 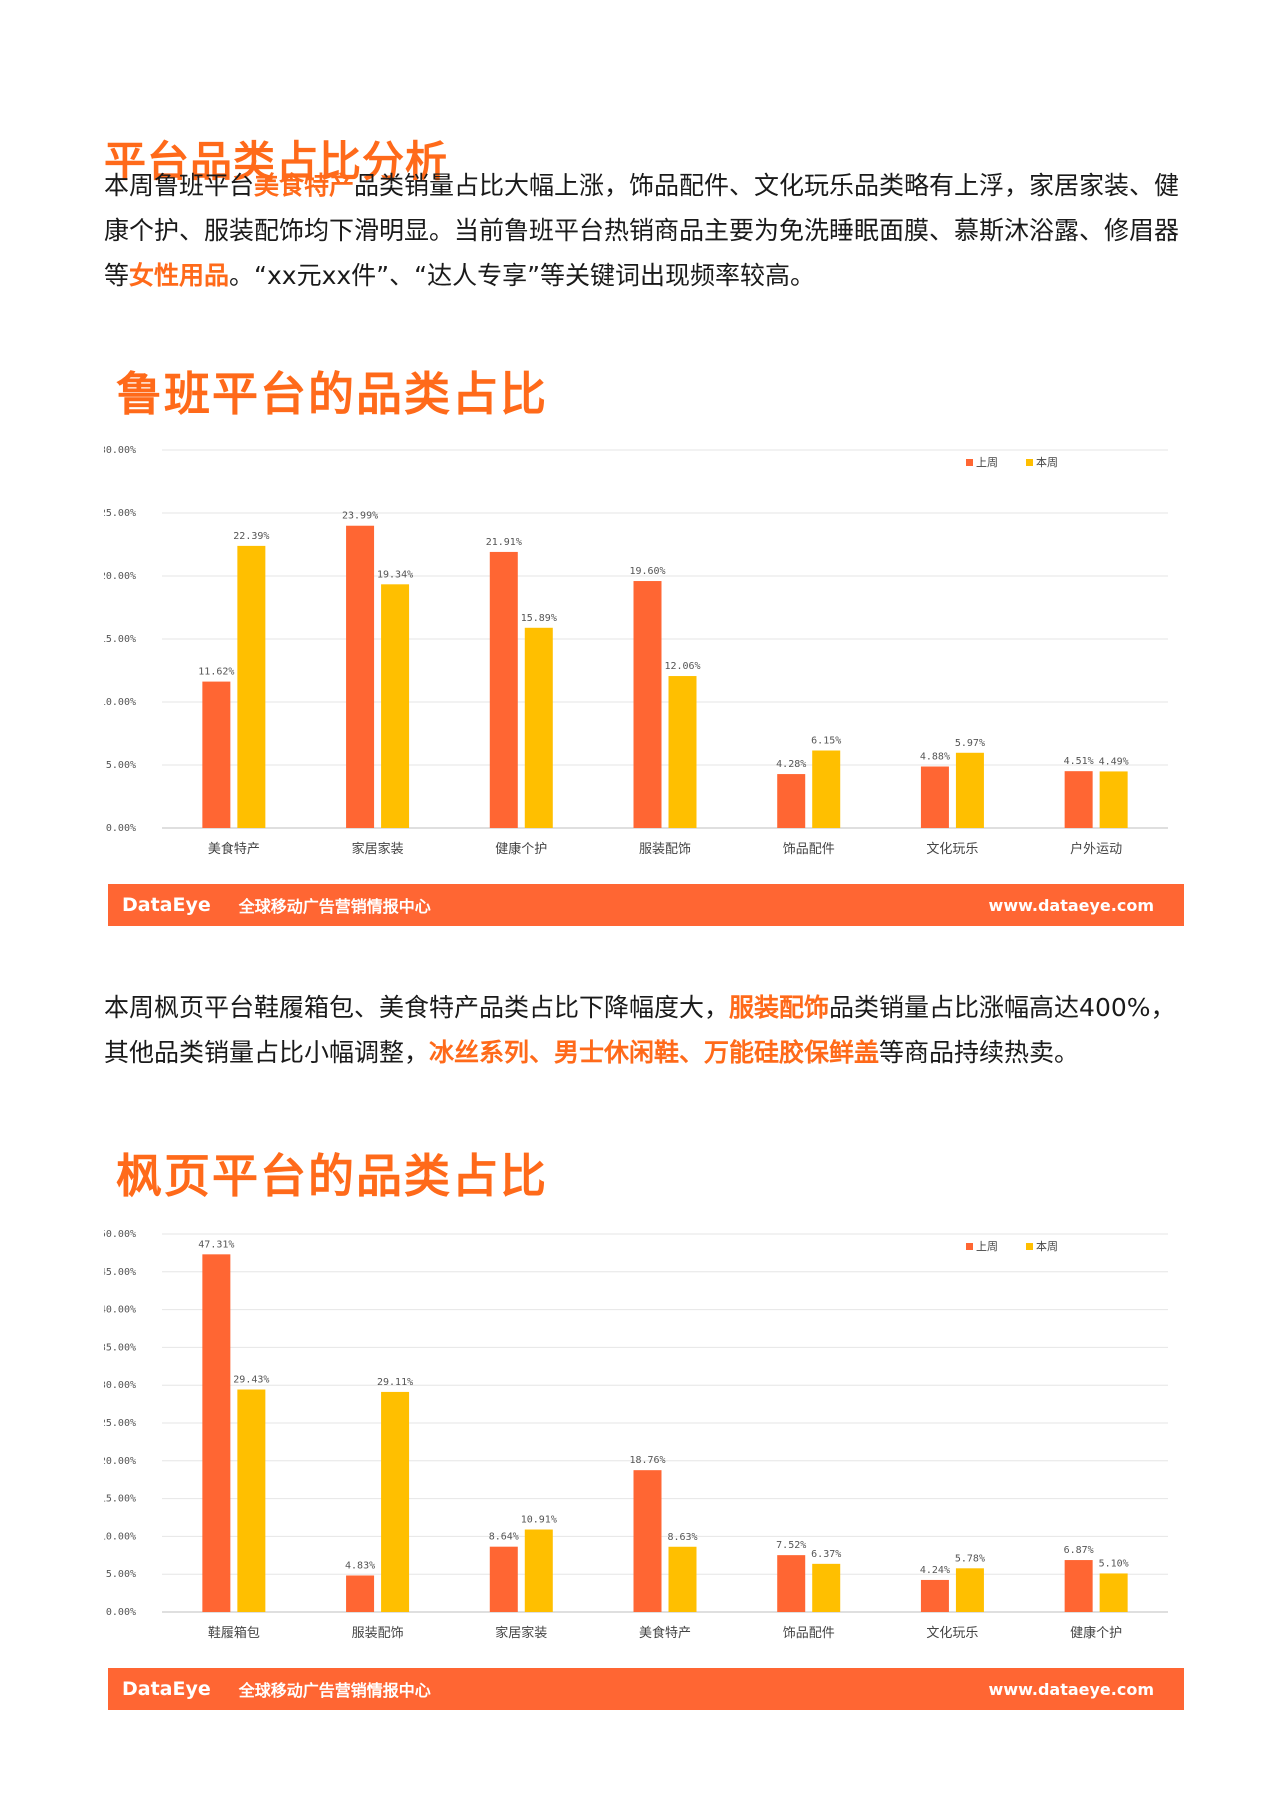 What do you see at coordinates (826, 1554) in the screenshot?
I see `data-label: 6.37%` at bounding box center [826, 1554].